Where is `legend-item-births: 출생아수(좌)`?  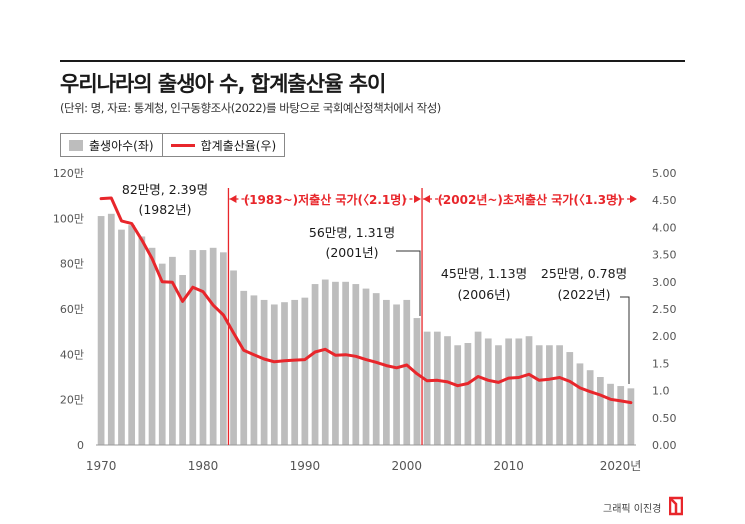 legend-item-births: 출생아수(좌) is located at coordinates (111, 145).